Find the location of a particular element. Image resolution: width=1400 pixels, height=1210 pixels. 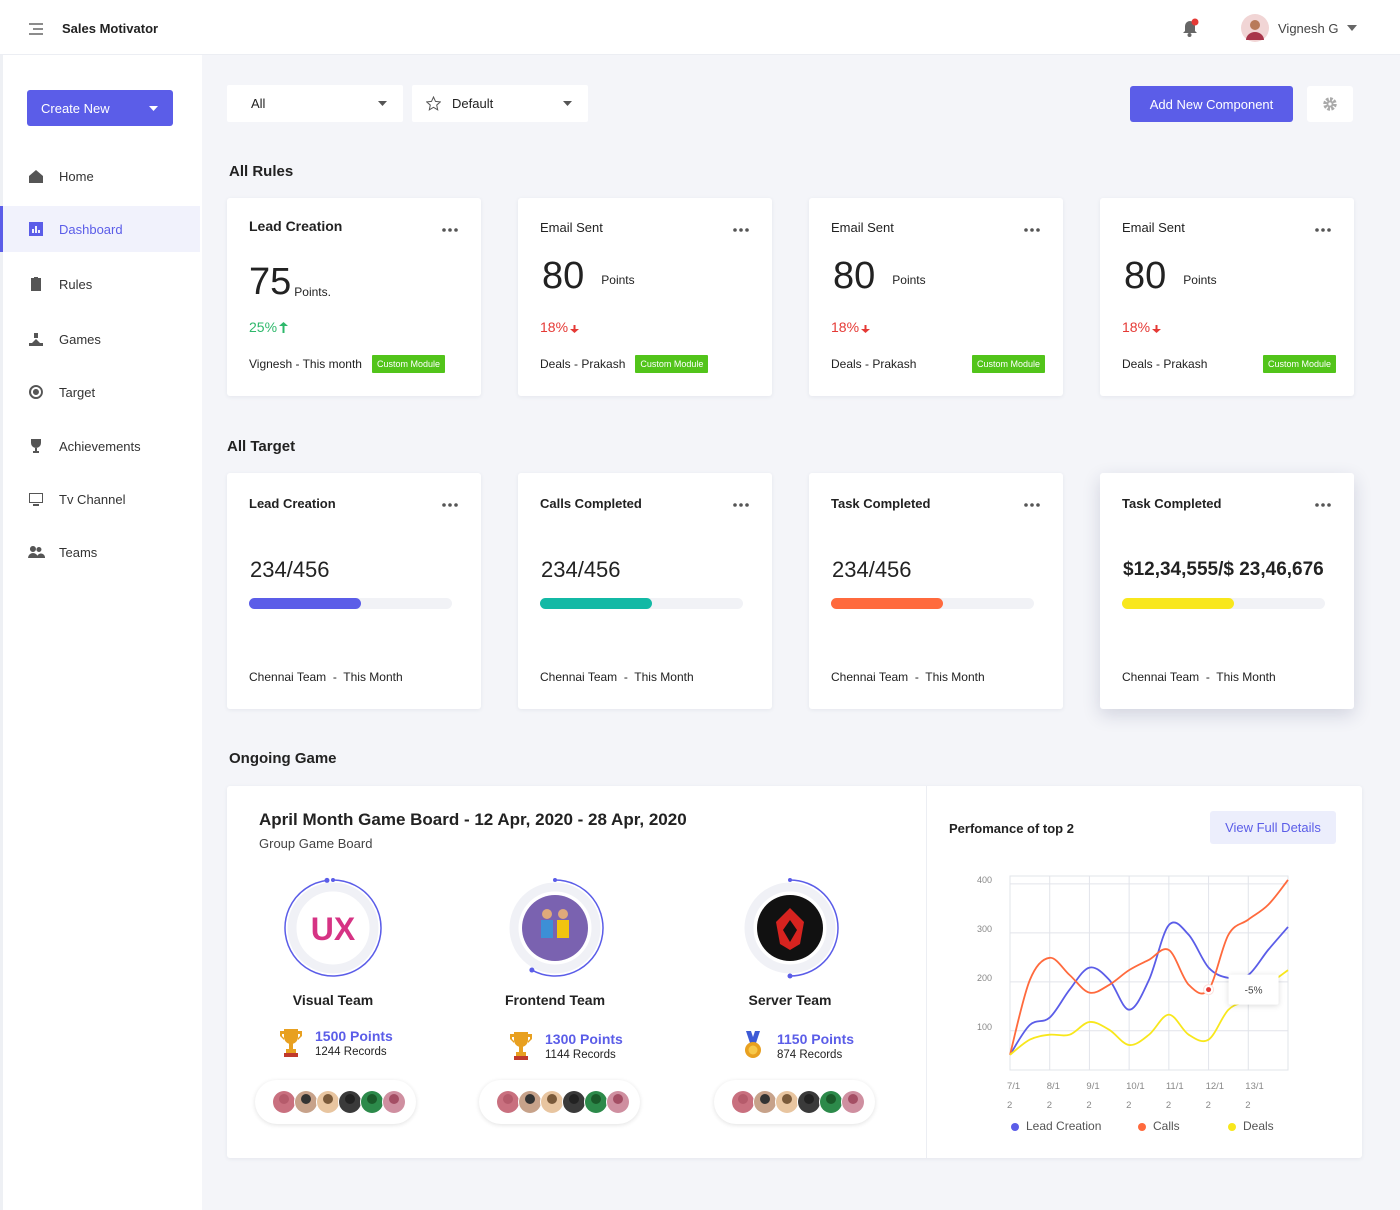

divider is located at coordinates (926, 972).